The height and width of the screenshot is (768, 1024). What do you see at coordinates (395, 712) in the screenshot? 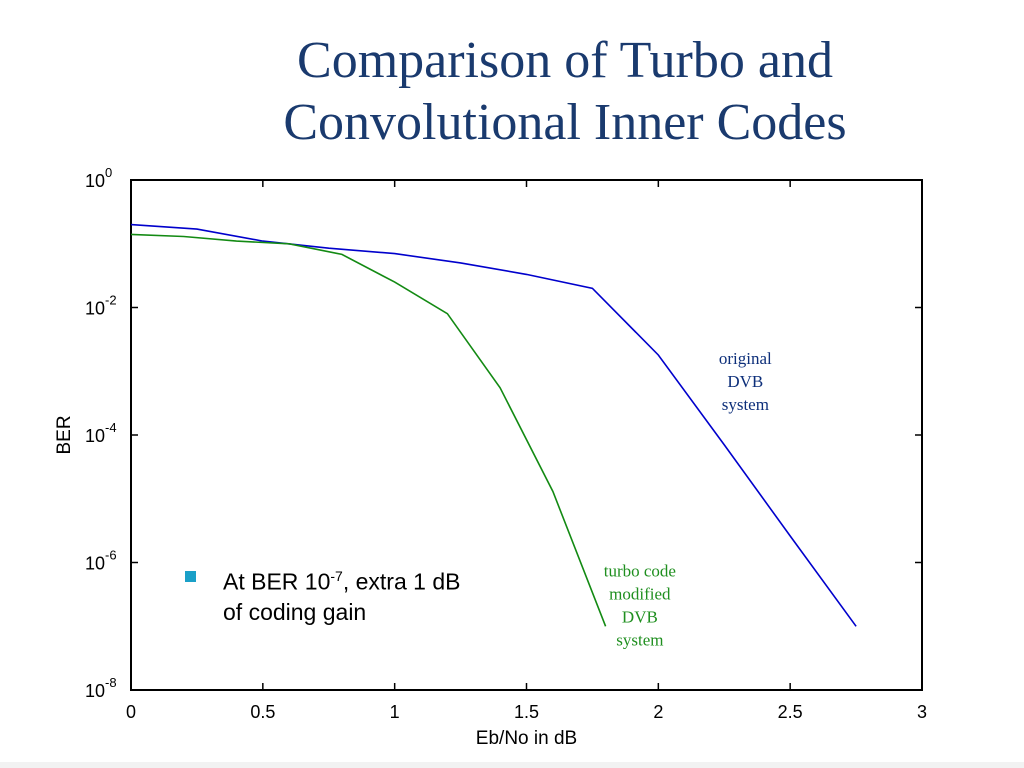
I see `x-tick-label: 1` at bounding box center [395, 712].